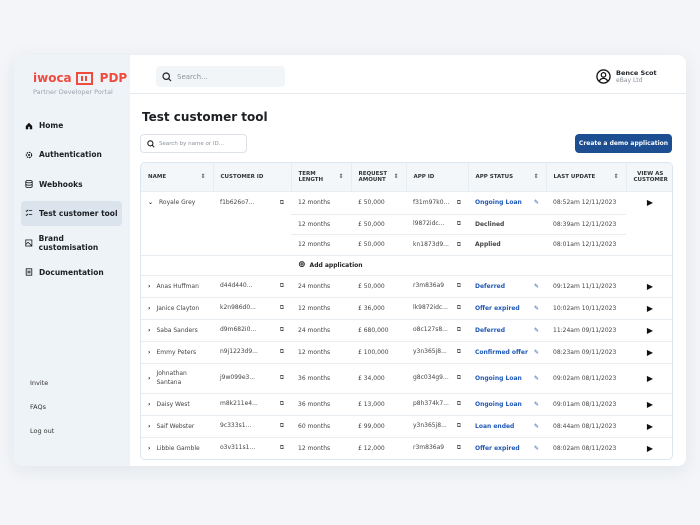 This screenshot has width=700, height=525. I want to click on app-id-cell: kn1873d9... ⧉, so click(437, 244).